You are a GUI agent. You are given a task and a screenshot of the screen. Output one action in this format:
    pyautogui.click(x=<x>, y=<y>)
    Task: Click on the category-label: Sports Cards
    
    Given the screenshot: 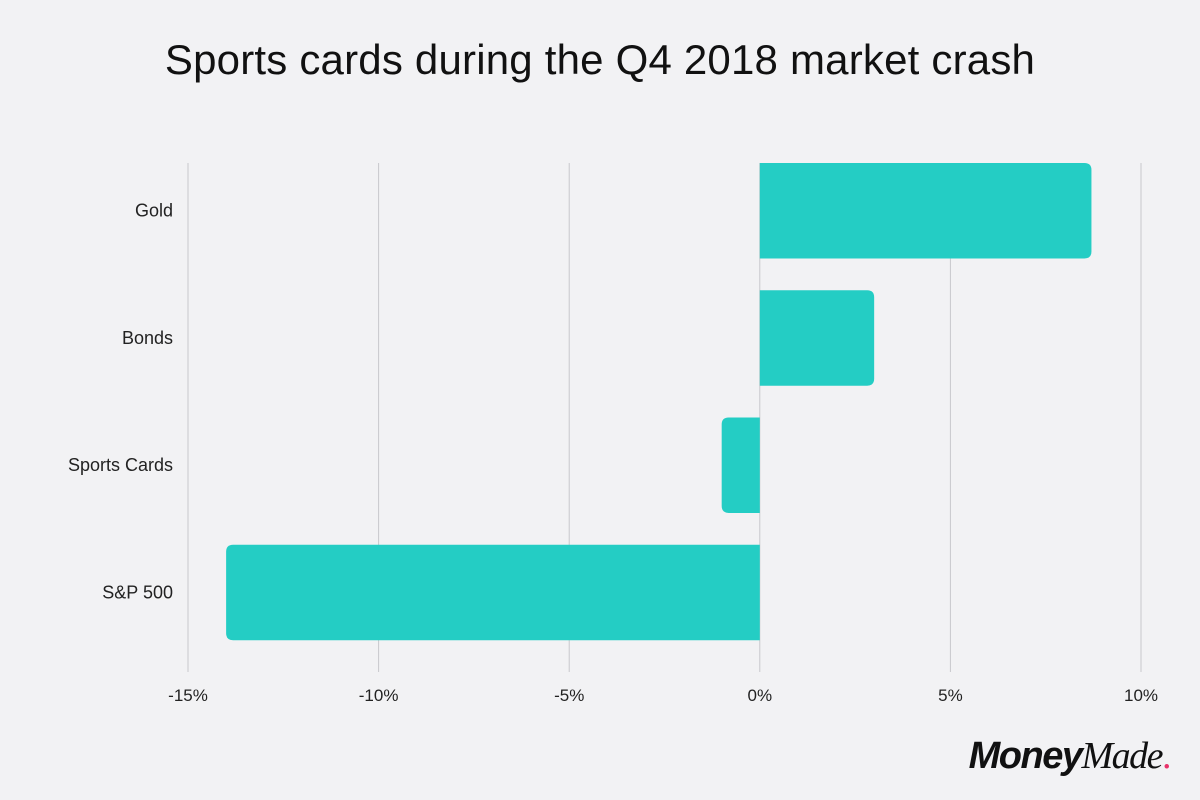 What is the action you would take?
    pyautogui.click(x=120, y=465)
    